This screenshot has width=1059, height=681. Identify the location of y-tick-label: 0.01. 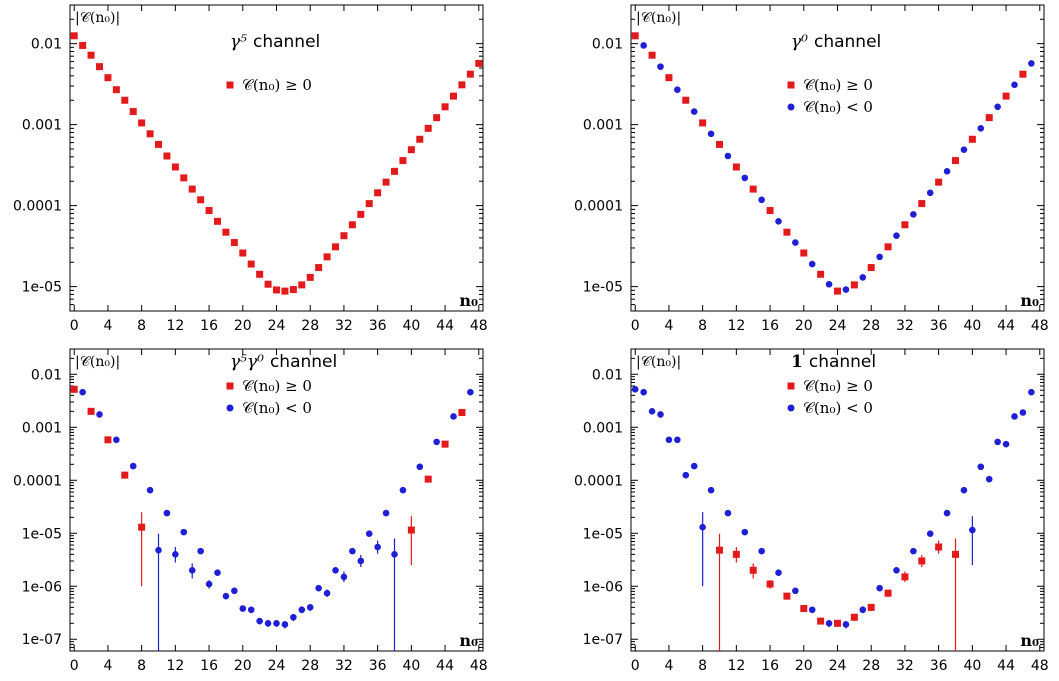
(607, 375).